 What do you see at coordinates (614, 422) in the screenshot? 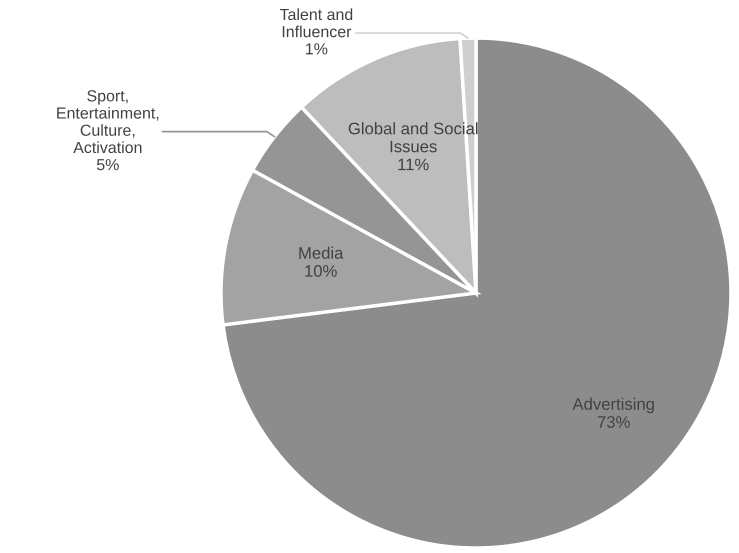
I see `data-label: 73%` at bounding box center [614, 422].